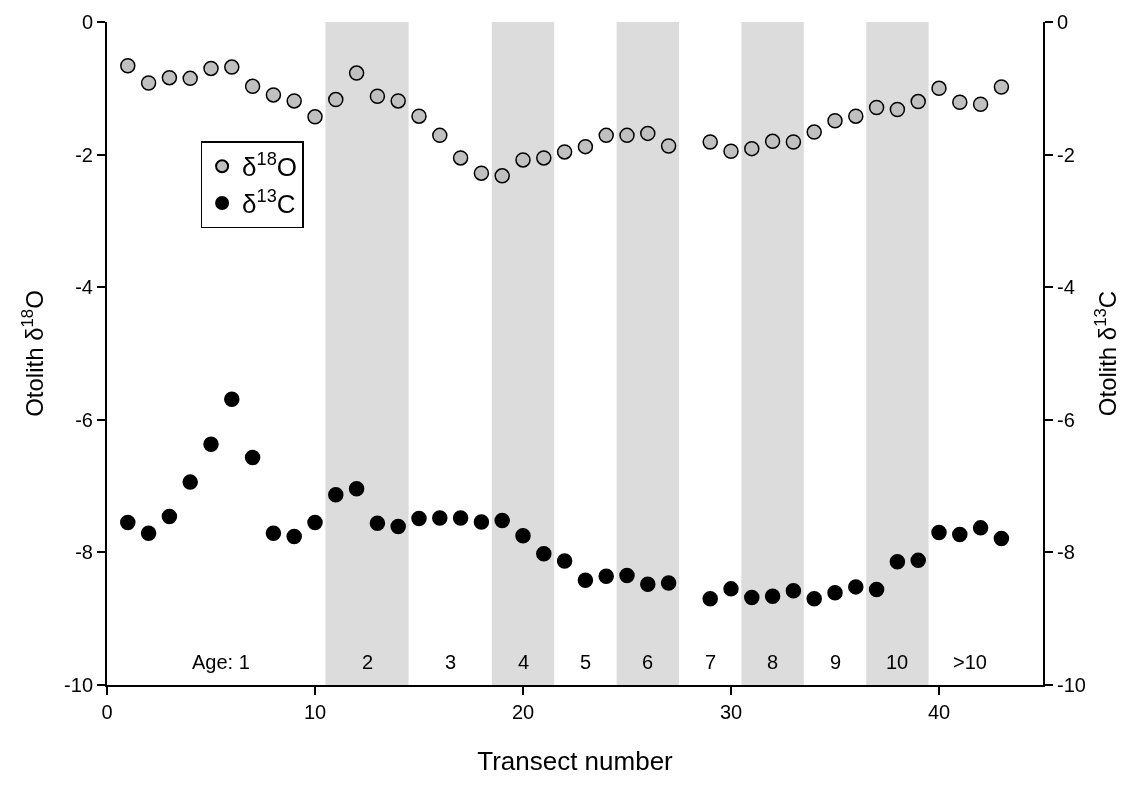 The height and width of the screenshot is (792, 1146). Describe the element at coordinates (107, 712) in the screenshot. I see `x-tick-label: 0` at that location.